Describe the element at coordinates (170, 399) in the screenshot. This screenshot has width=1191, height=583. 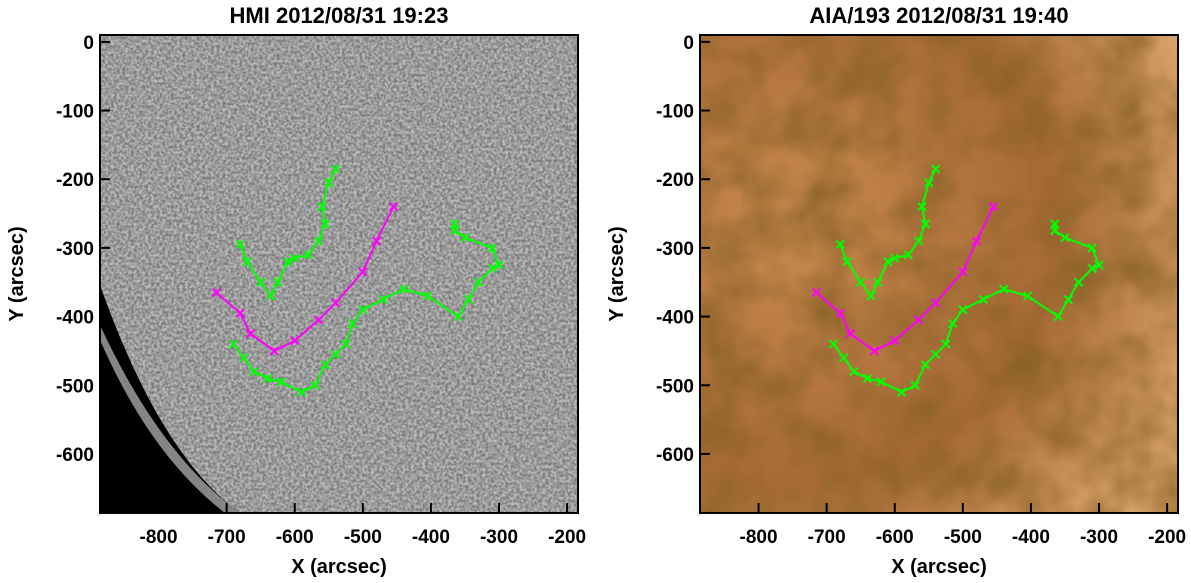
I see `limb-offdisk` at that location.